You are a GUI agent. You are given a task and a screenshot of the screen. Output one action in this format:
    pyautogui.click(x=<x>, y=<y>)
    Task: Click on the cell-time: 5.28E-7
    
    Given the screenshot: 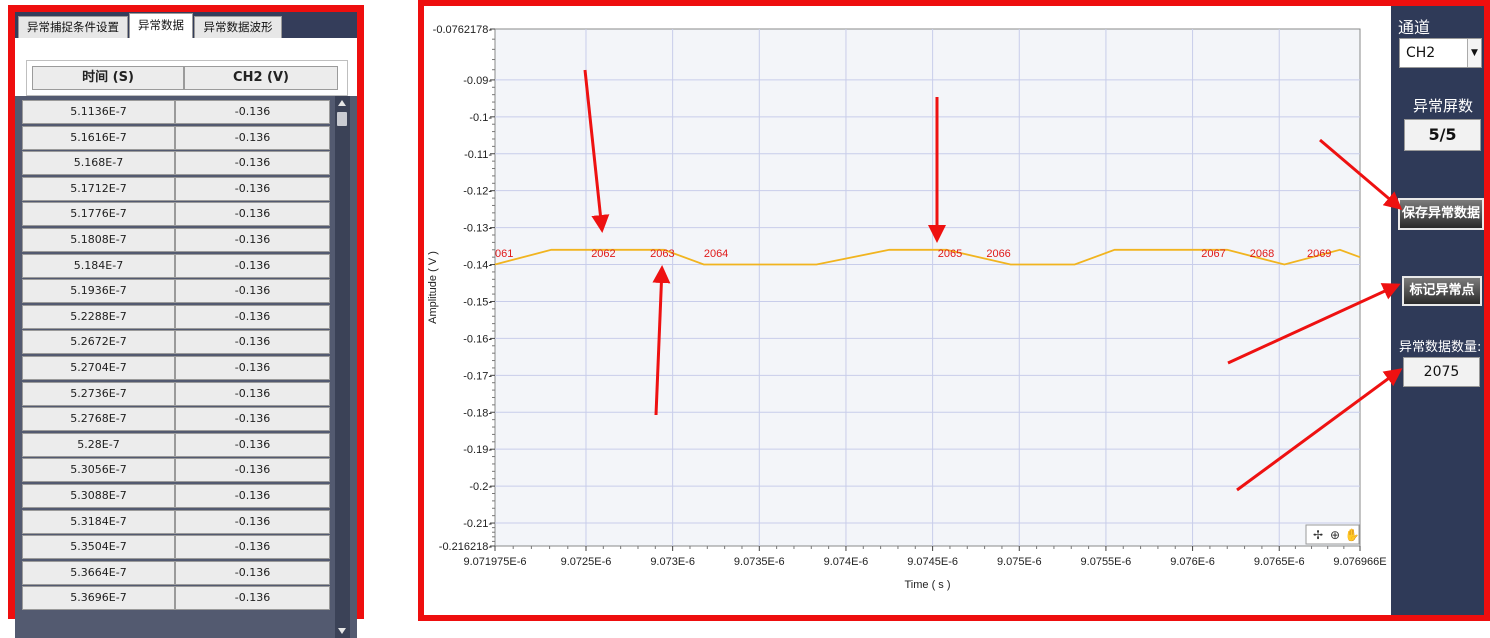 What is the action you would take?
    pyautogui.click(x=98, y=445)
    